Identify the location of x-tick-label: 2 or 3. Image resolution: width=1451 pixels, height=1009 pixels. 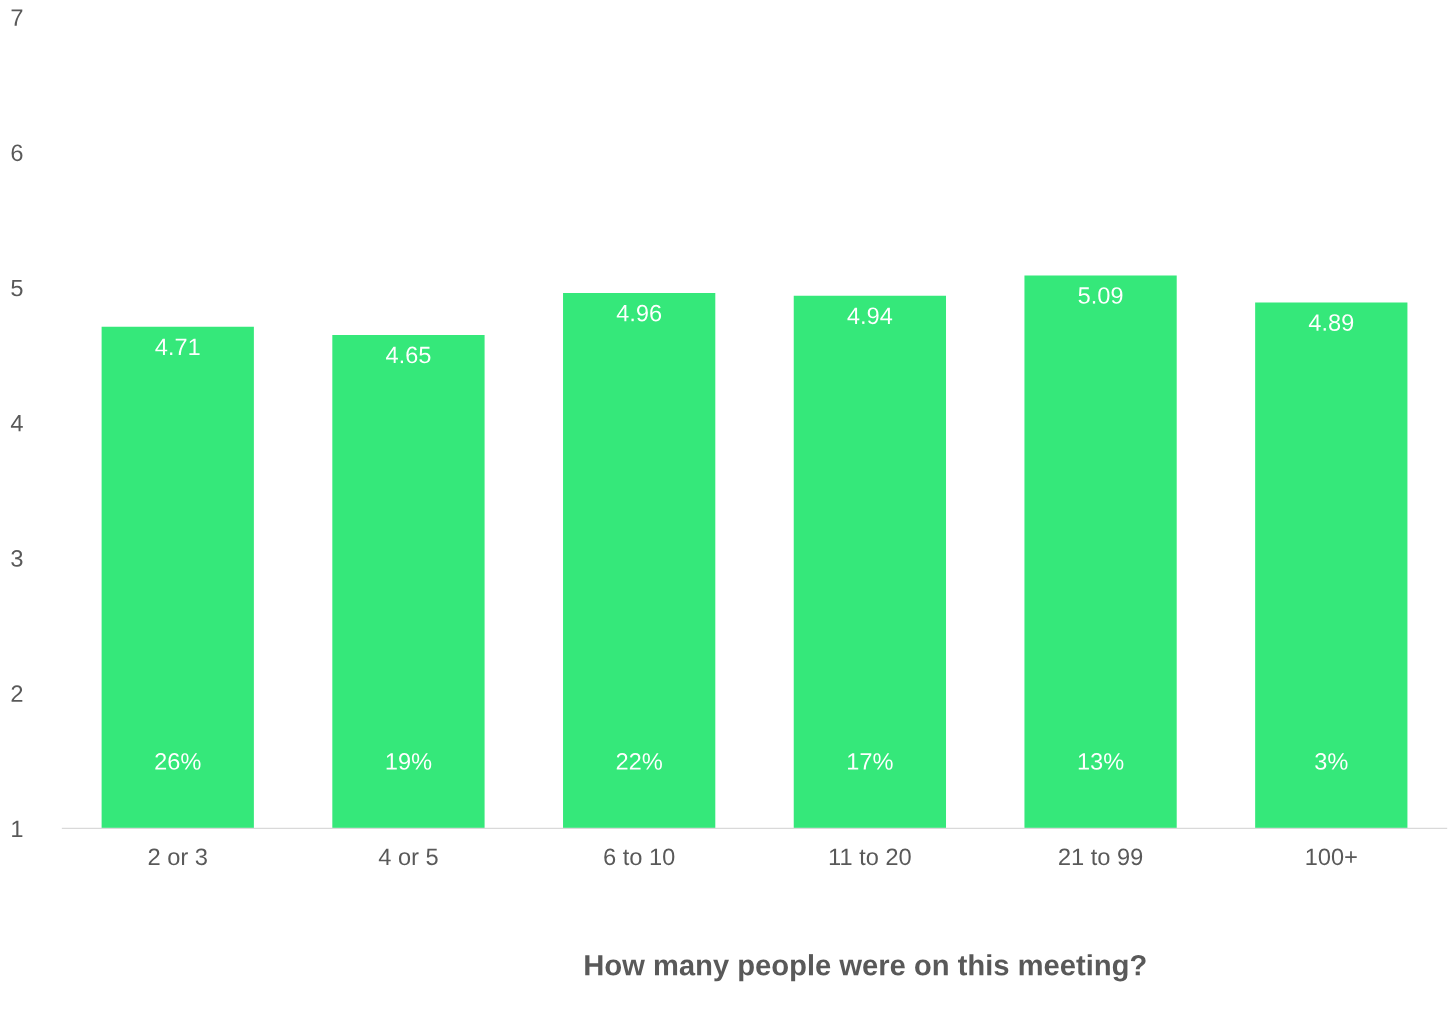
(177, 857).